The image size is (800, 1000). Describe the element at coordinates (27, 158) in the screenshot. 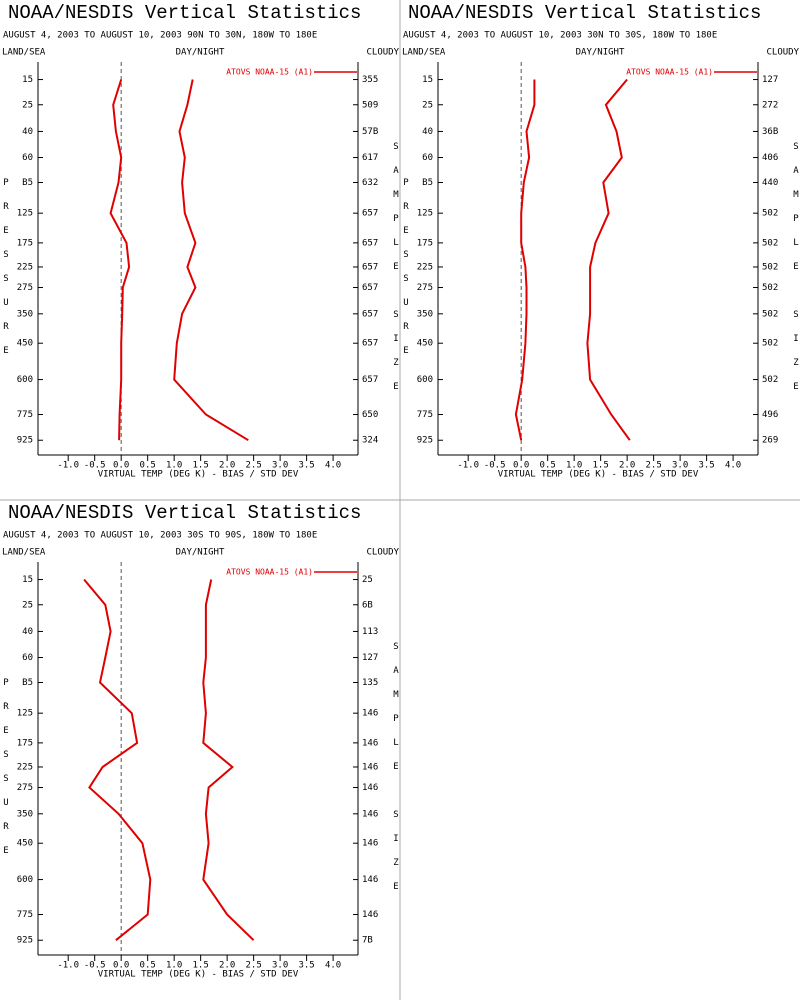

I see `y-tick-label: 60` at that location.